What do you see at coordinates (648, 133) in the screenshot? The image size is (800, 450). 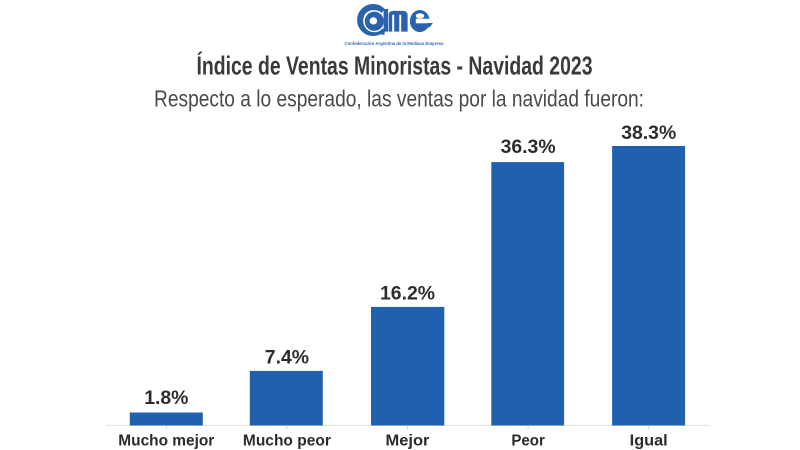 I see `svg-text: 38.3%` at bounding box center [648, 133].